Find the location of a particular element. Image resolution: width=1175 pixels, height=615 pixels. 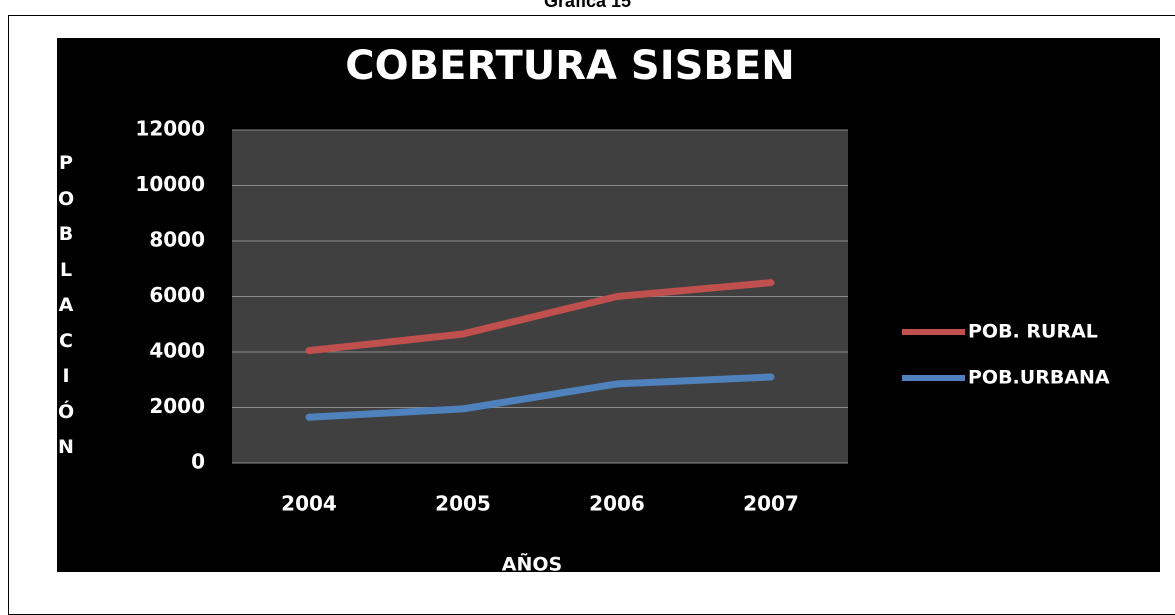

y-axis-label: POBLACIÓN is located at coordinates (66, 305).